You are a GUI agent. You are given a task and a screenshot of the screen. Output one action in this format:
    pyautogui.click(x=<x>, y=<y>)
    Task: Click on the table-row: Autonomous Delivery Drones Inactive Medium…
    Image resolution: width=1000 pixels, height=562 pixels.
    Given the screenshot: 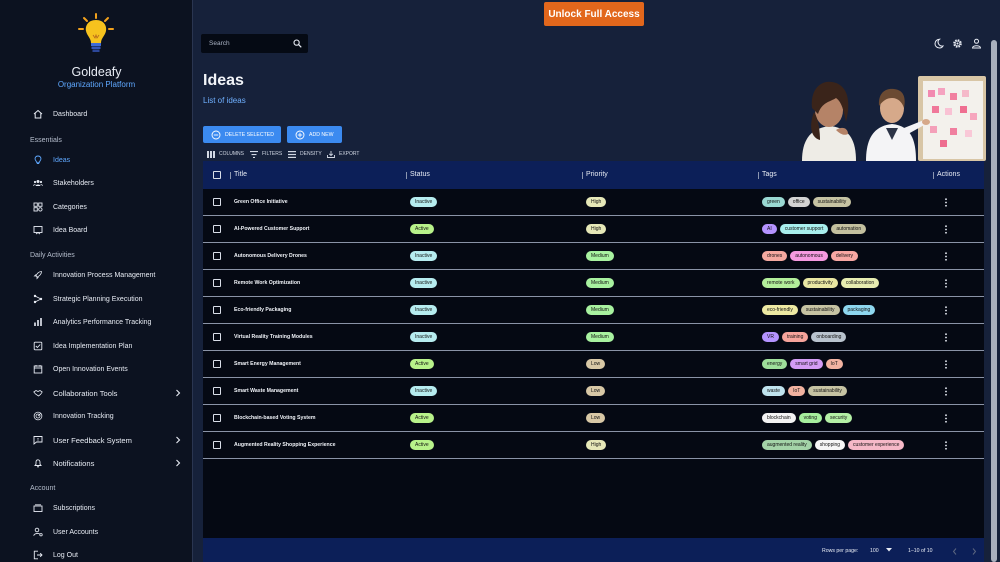 What is the action you would take?
    pyautogui.click(x=593, y=256)
    